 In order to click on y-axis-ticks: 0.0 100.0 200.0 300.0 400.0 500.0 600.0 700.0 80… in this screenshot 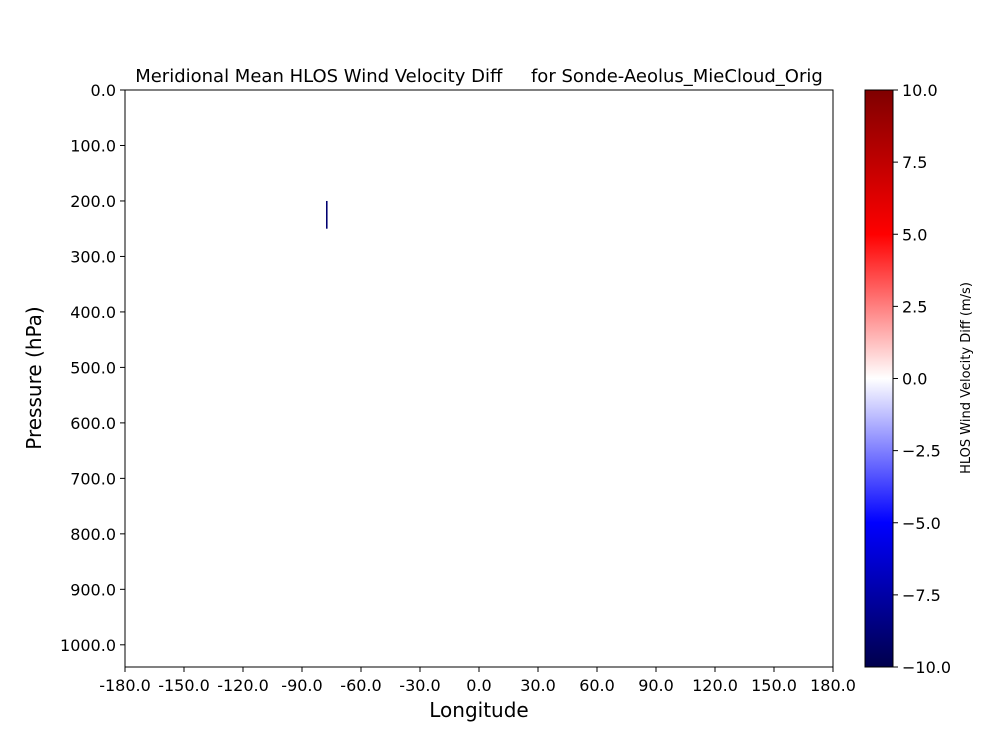, I will do `click(92, 368)`.